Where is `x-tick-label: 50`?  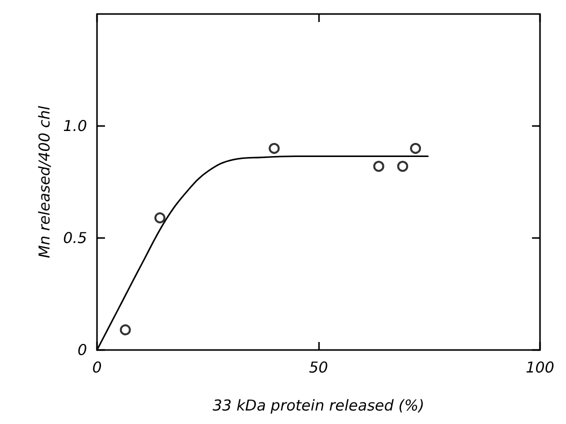
x-tick-label: 50 is located at coordinates (318, 367).